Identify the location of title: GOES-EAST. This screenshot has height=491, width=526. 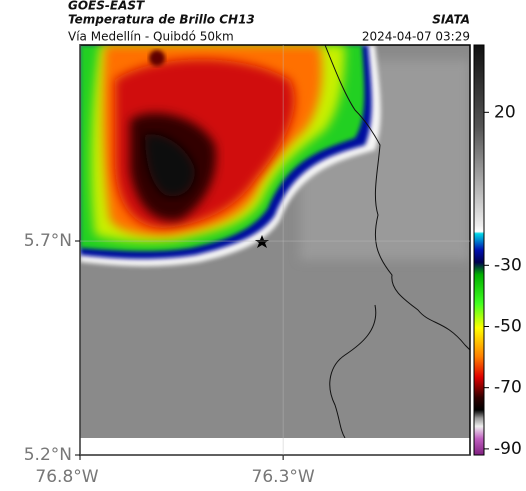
(106, 6).